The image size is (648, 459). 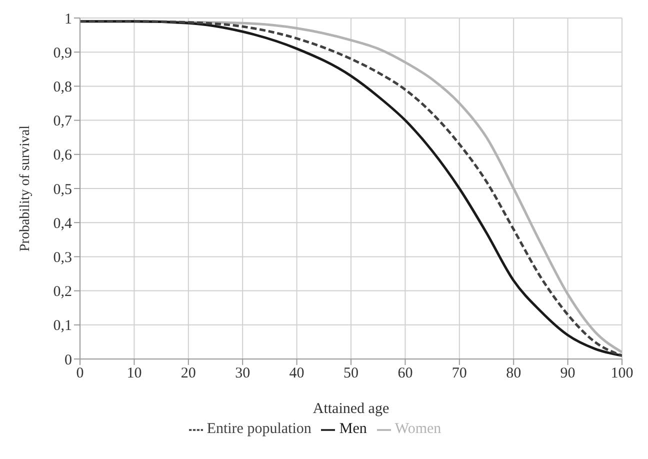 I want to click on x-tick-label: 40, so click(x=296, y=374).